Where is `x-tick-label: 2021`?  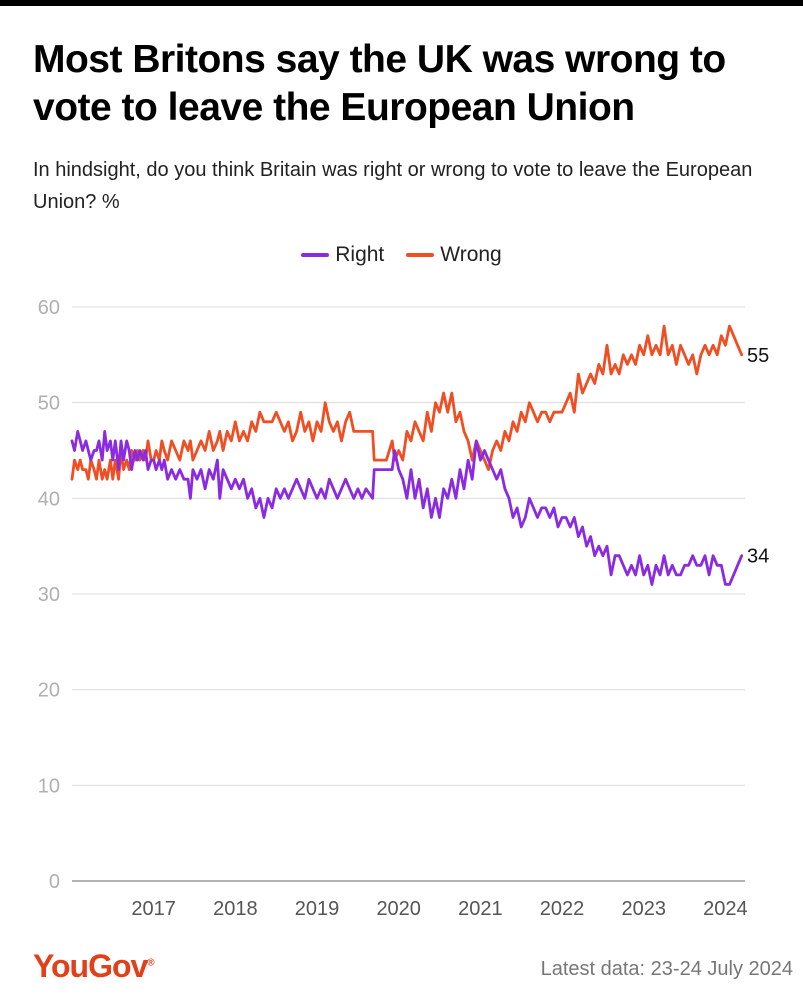
x-tick-label: 2021 is located at coordinates (480, 909).